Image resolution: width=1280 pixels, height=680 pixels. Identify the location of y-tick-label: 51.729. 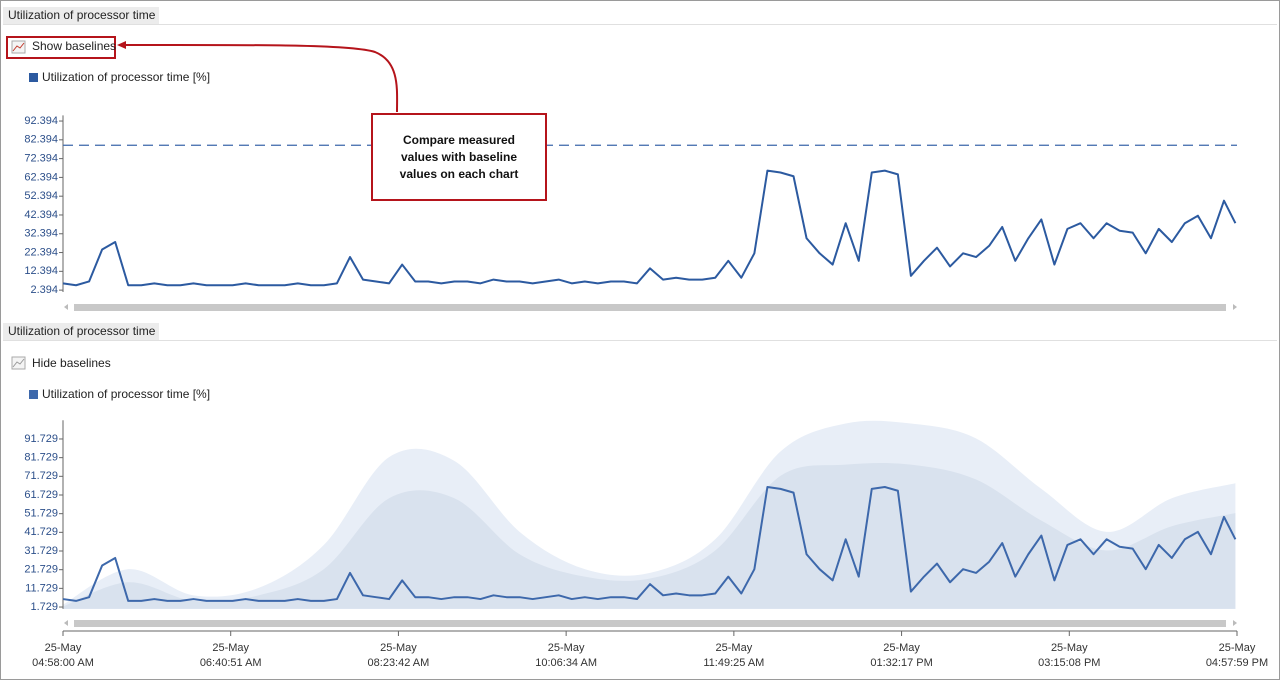
(41, 514).